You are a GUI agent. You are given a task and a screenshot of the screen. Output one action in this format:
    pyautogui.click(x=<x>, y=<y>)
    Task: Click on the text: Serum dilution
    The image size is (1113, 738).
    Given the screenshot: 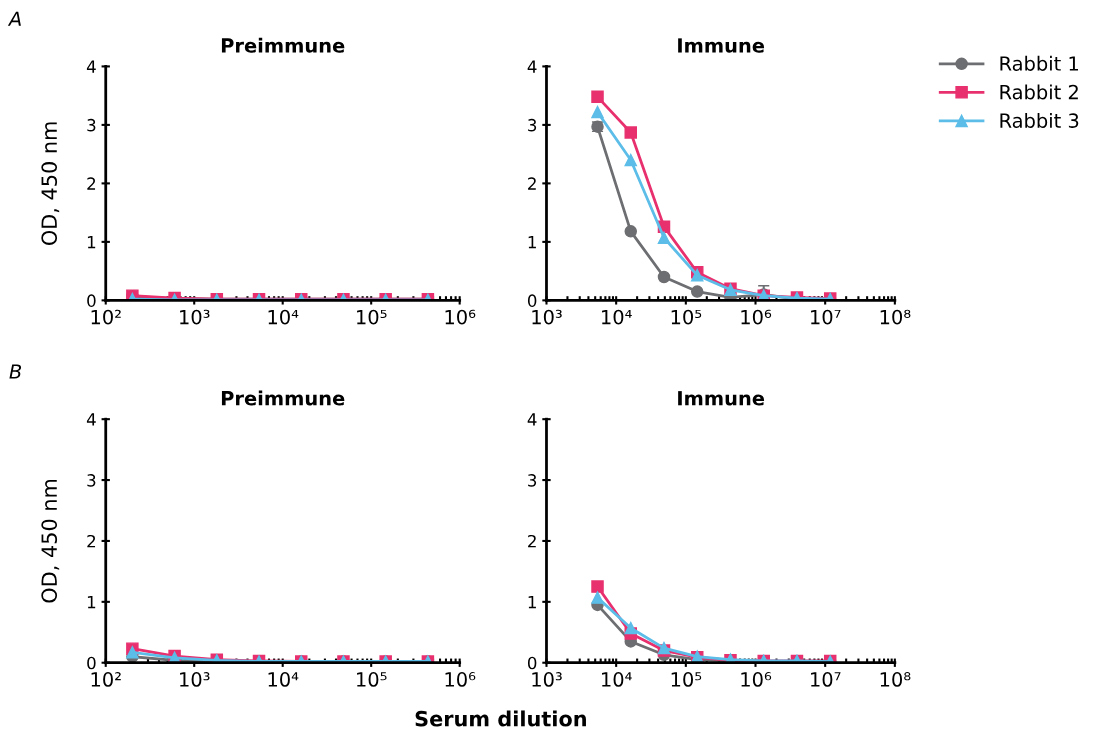 What is the action you would take?
    pyautogui.click(x=500, y=718)
    